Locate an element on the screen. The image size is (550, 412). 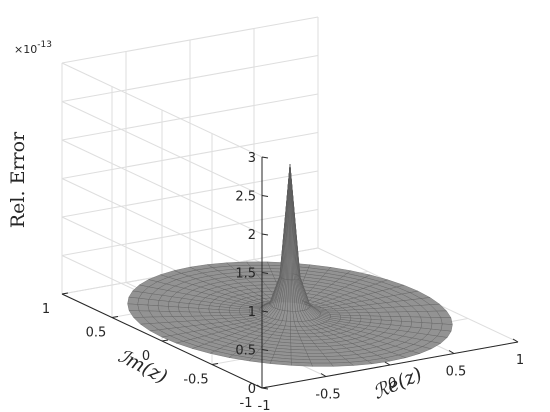
y-tick-label: 0.5 is located at coordinates (96, 333).